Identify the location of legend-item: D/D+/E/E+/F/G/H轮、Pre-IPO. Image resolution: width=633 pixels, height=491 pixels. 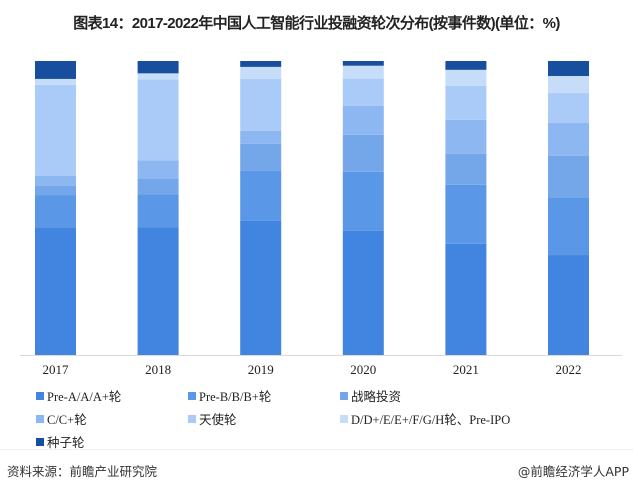
(425, 418).